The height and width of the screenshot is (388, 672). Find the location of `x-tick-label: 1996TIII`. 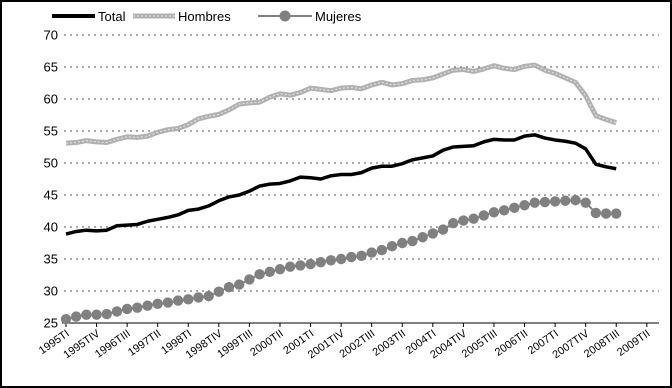

x-tick-label: 1996TIII is located at coordinates (113, 344).